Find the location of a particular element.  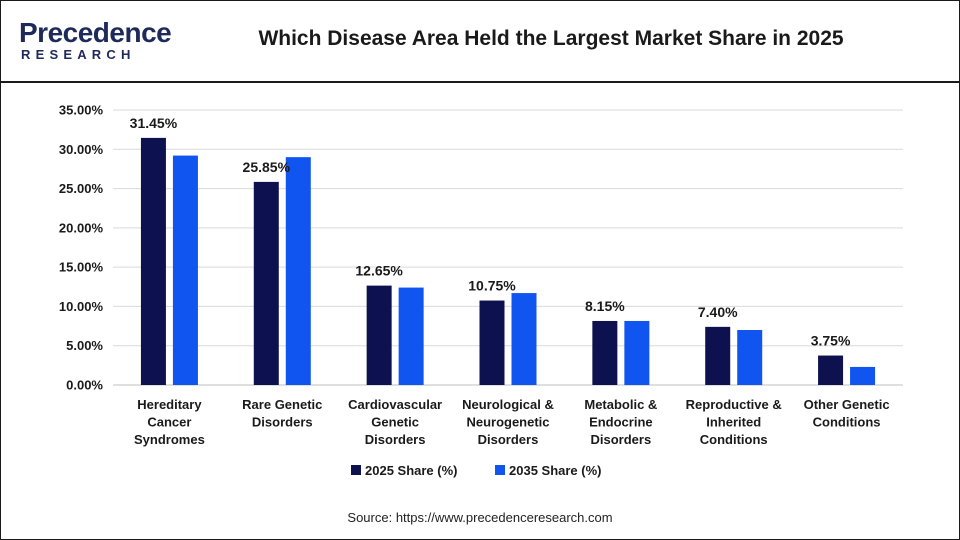

legend-label-2035: 2035 Share (%) is located at coordinates (555, 470).